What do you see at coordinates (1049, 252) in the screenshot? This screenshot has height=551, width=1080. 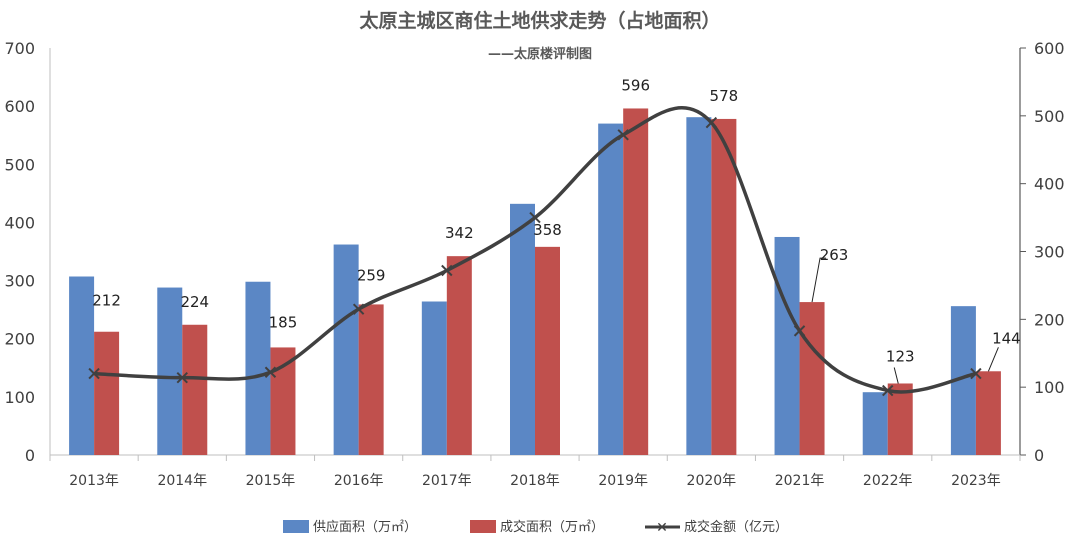 I see `y-right-tick-label: 300` at bounding box center [1049, 252].